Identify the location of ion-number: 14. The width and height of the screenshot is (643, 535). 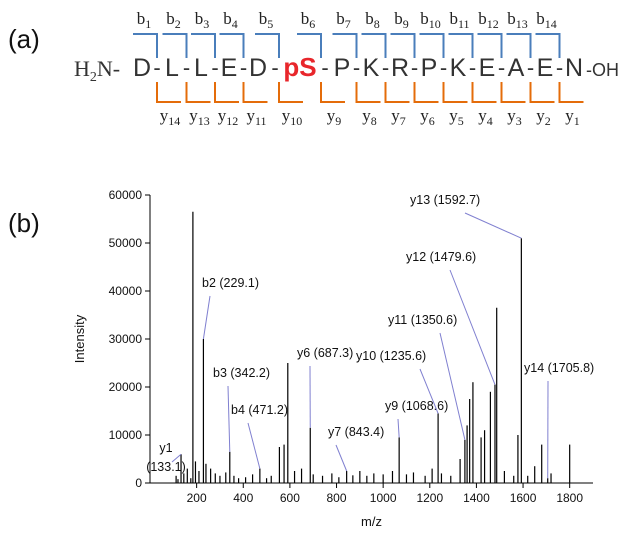
(174, 121).